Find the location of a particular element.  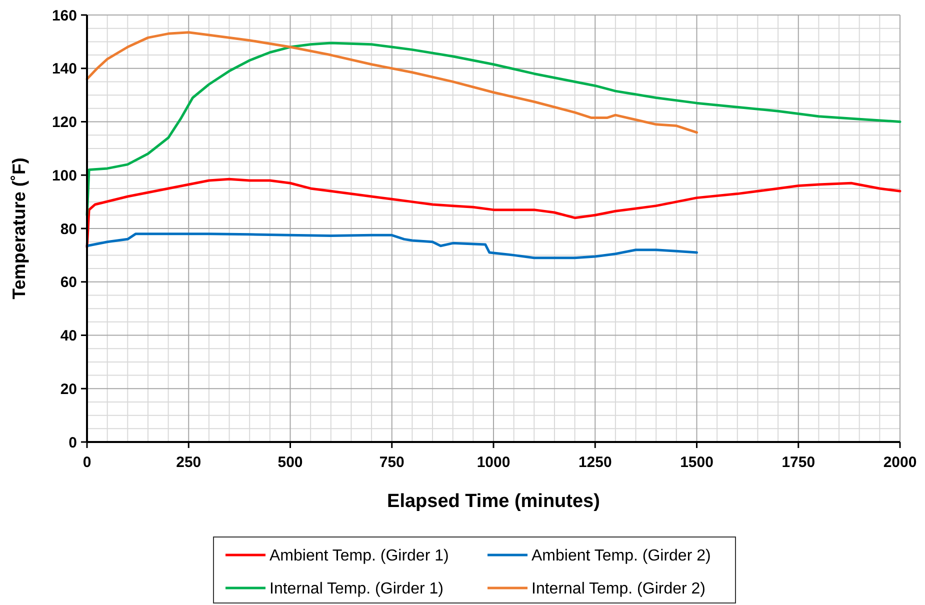

x-tick-label: 250 is located at coordinates (189, 462).